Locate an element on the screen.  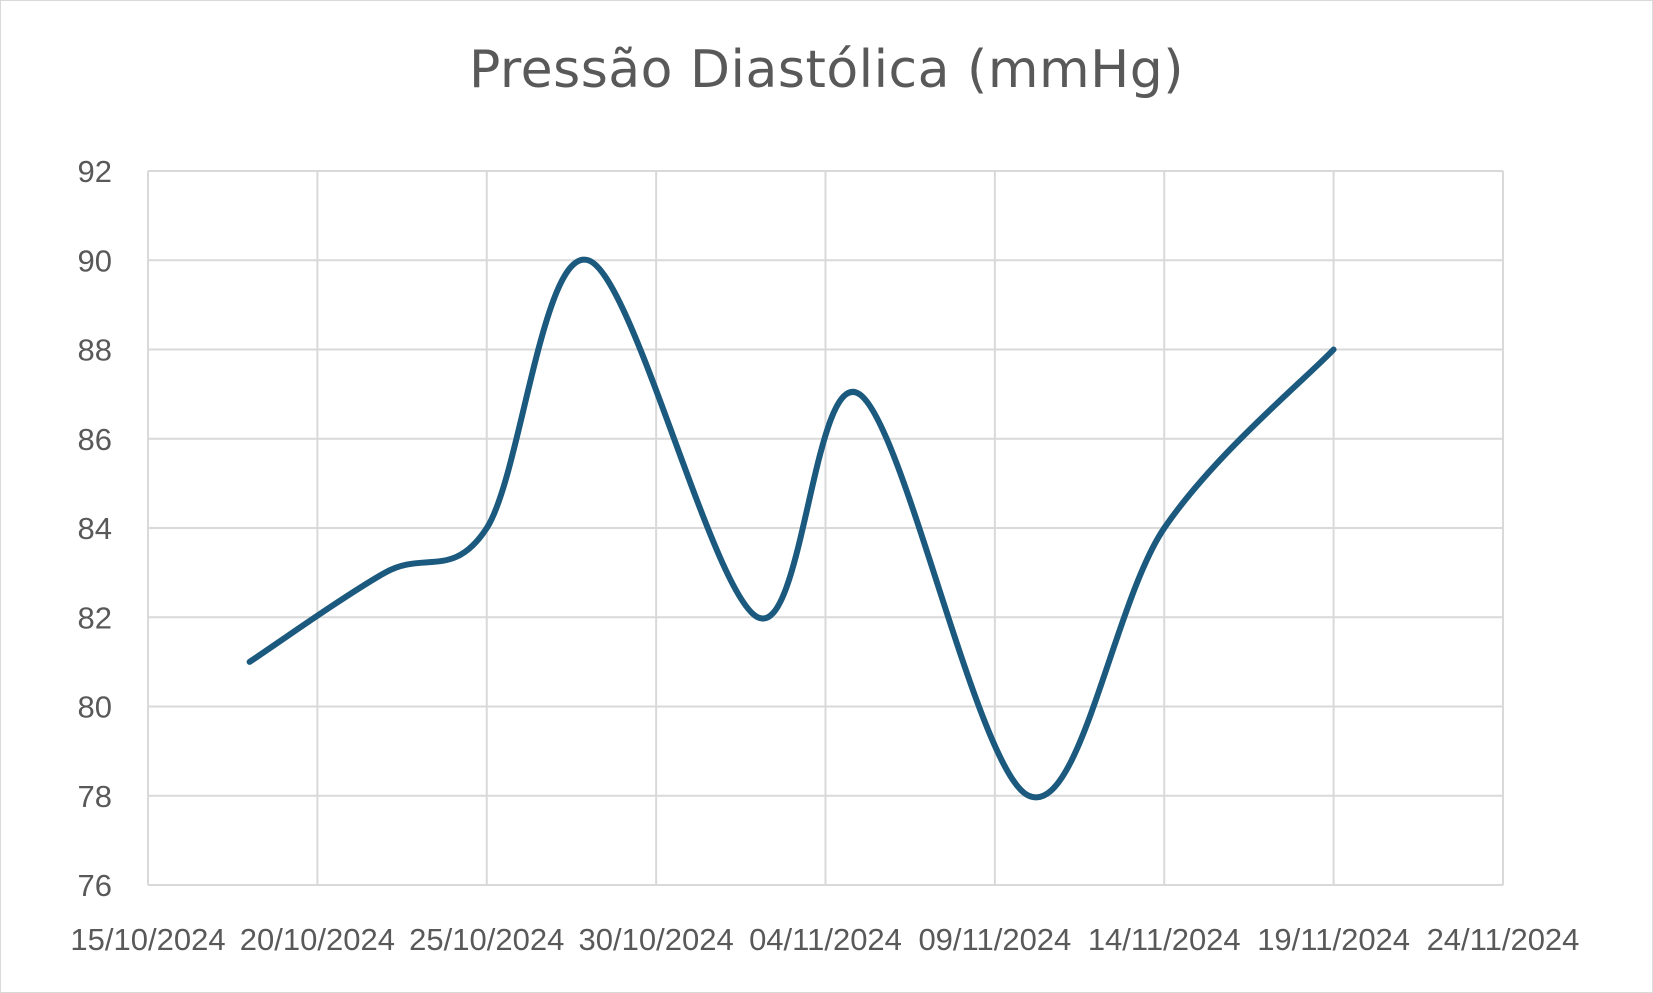
chart-title: Pressão Diastólica (mmHg) is located at coordinates (826, 70).